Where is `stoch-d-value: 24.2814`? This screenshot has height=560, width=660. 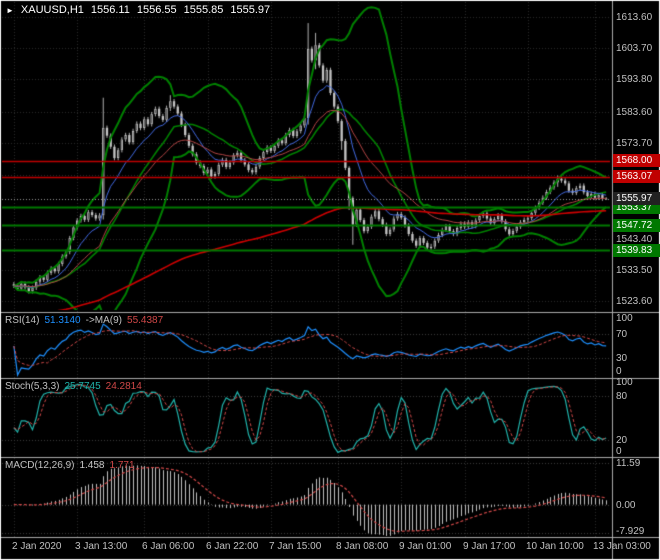 stoch-d-value: 24.2814 is located at coordinates (123, 386).